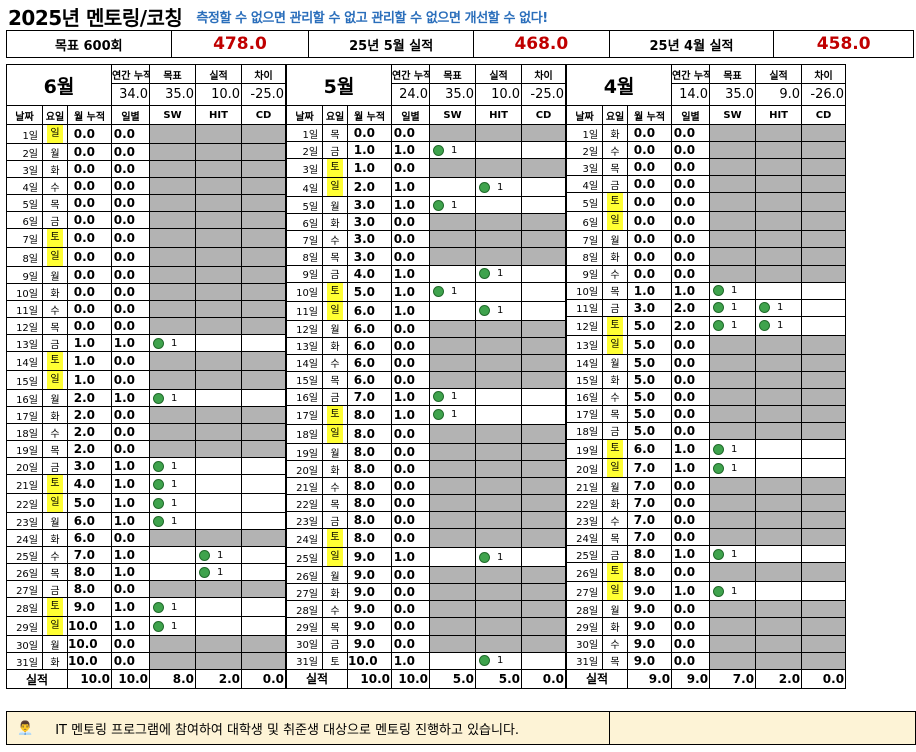  I want to click on date-cell: 2일, so click(24, 152).